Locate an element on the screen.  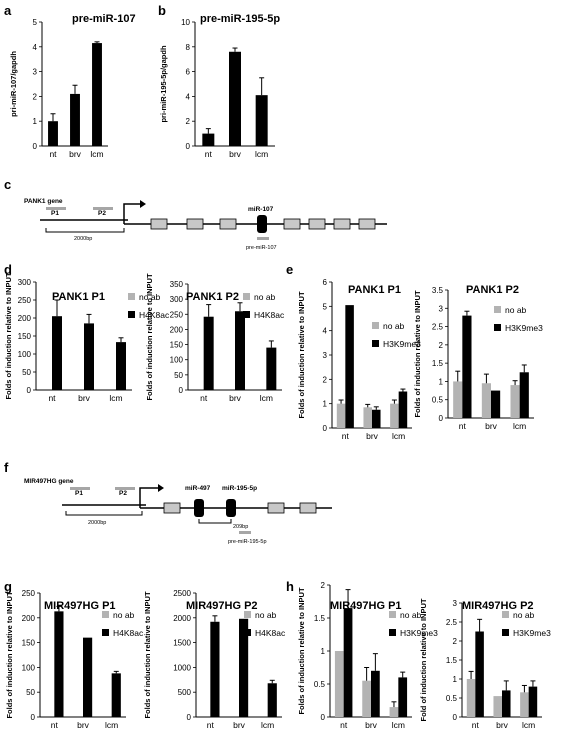
panel-label-e: e is located at coordinates (289, 269).